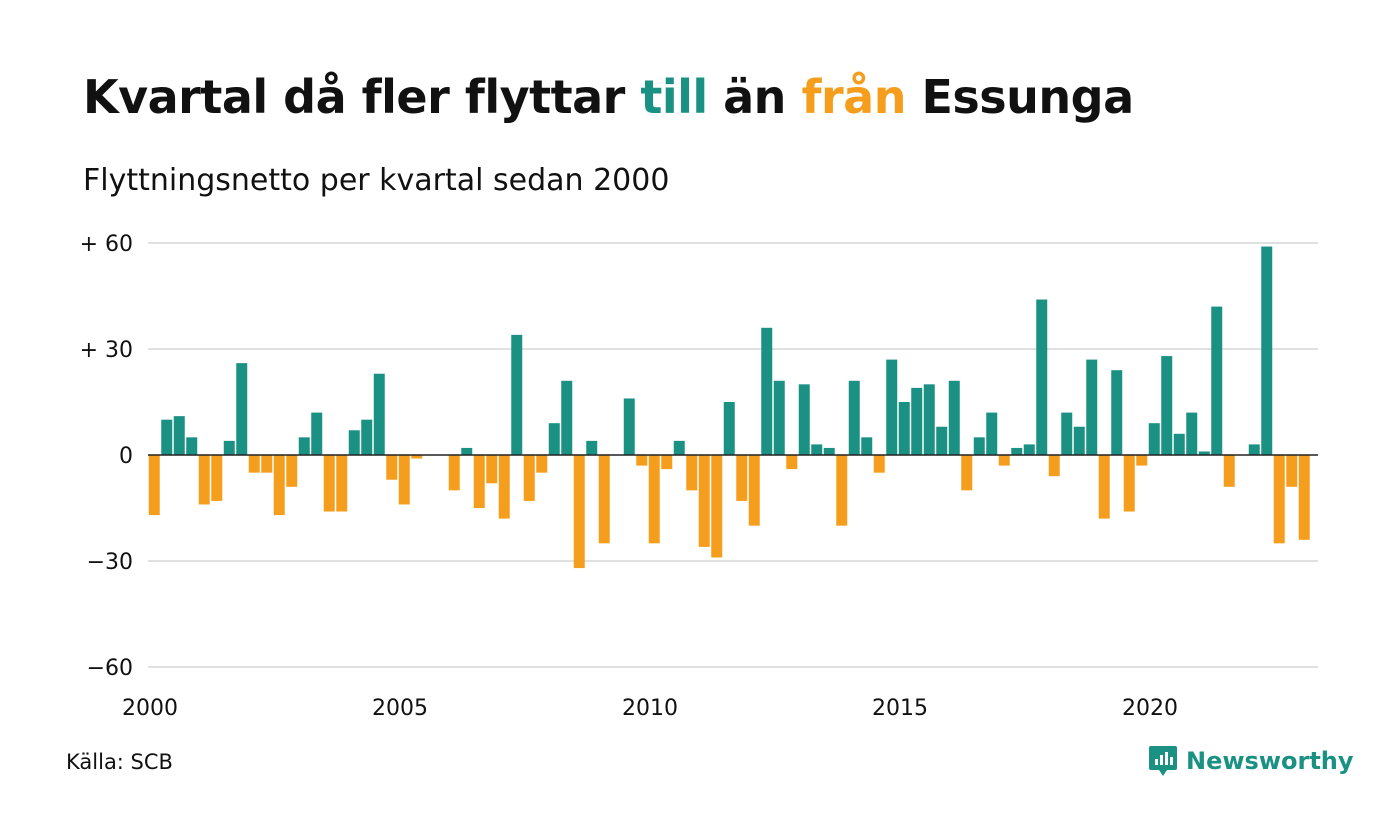 The height and width of the screenshot is (840, 1400). Describe the element at coordinates (900, 708) in the screenshot. I see `x-tick-label: 2015` at that location.